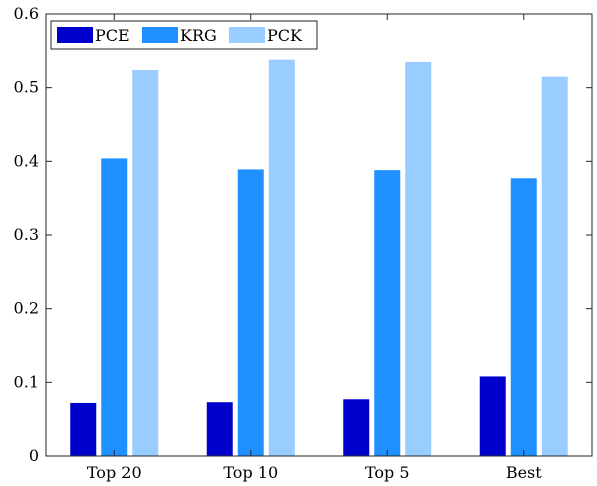 This screenshot has width=597, height=486. I want to click on legend-label-pck: PCK, so click(285, 35).